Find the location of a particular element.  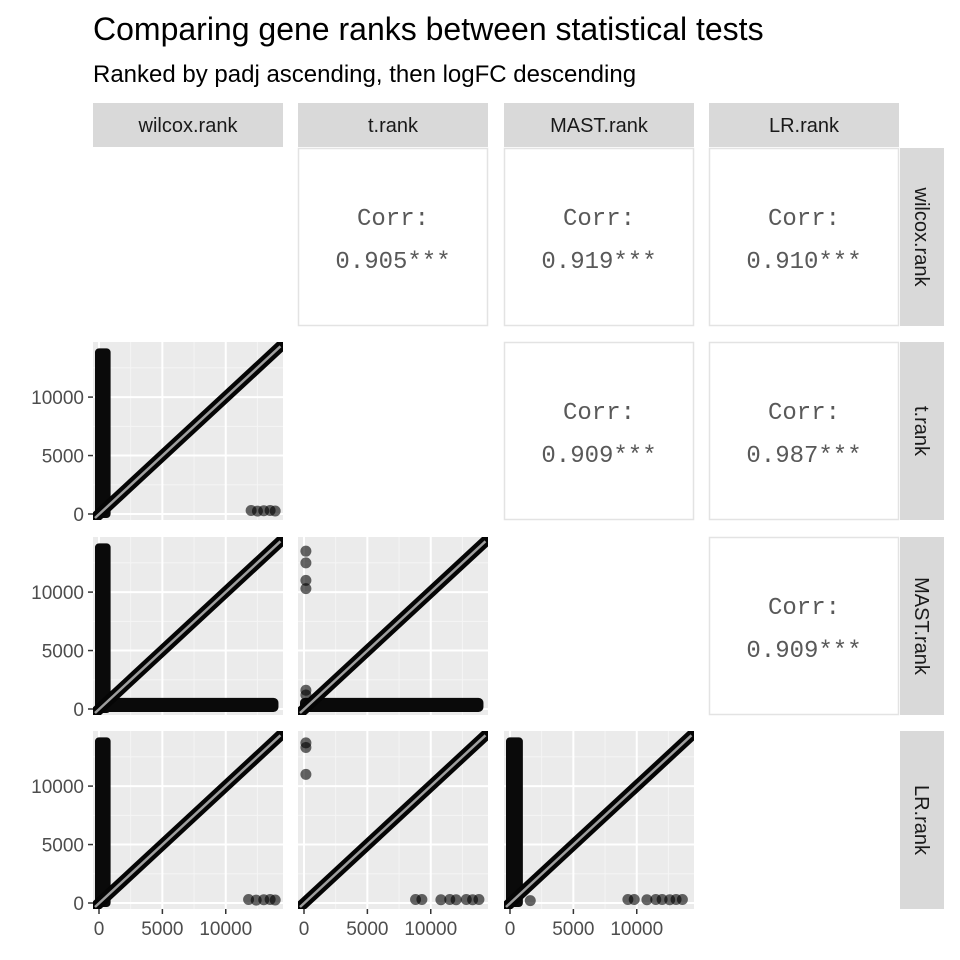

strip-top-label-LR.rank: LR.rank is located at coordinates (804, 126).